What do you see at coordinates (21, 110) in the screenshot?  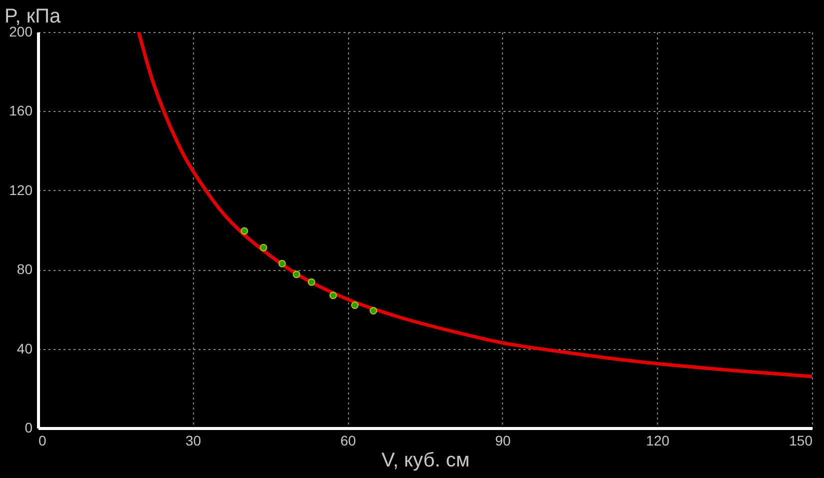 I see `y-tick-label: 160` at bounding box center [21, 110].